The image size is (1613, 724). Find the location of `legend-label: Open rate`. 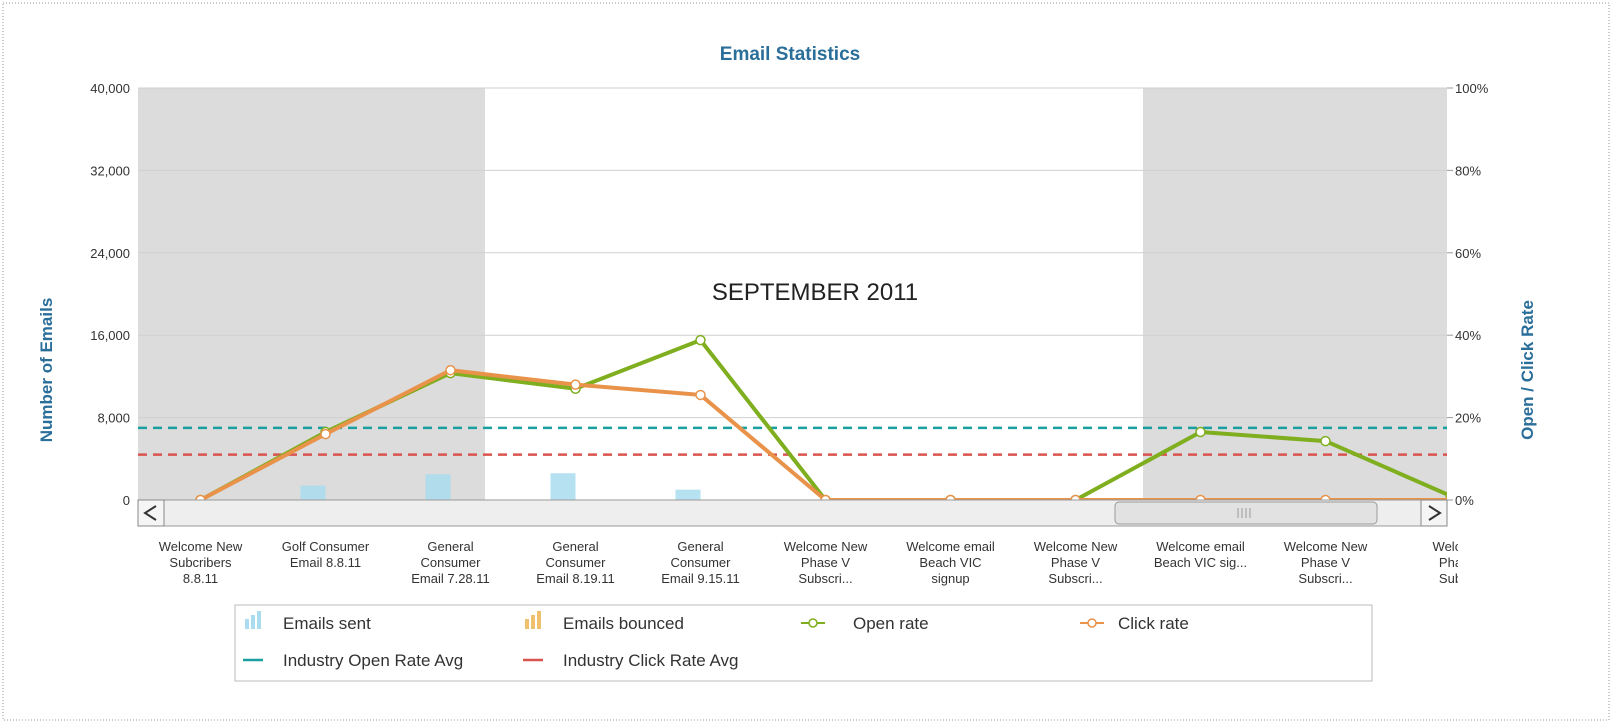

legend-label: Open rate is located at coordinates (891, 623).